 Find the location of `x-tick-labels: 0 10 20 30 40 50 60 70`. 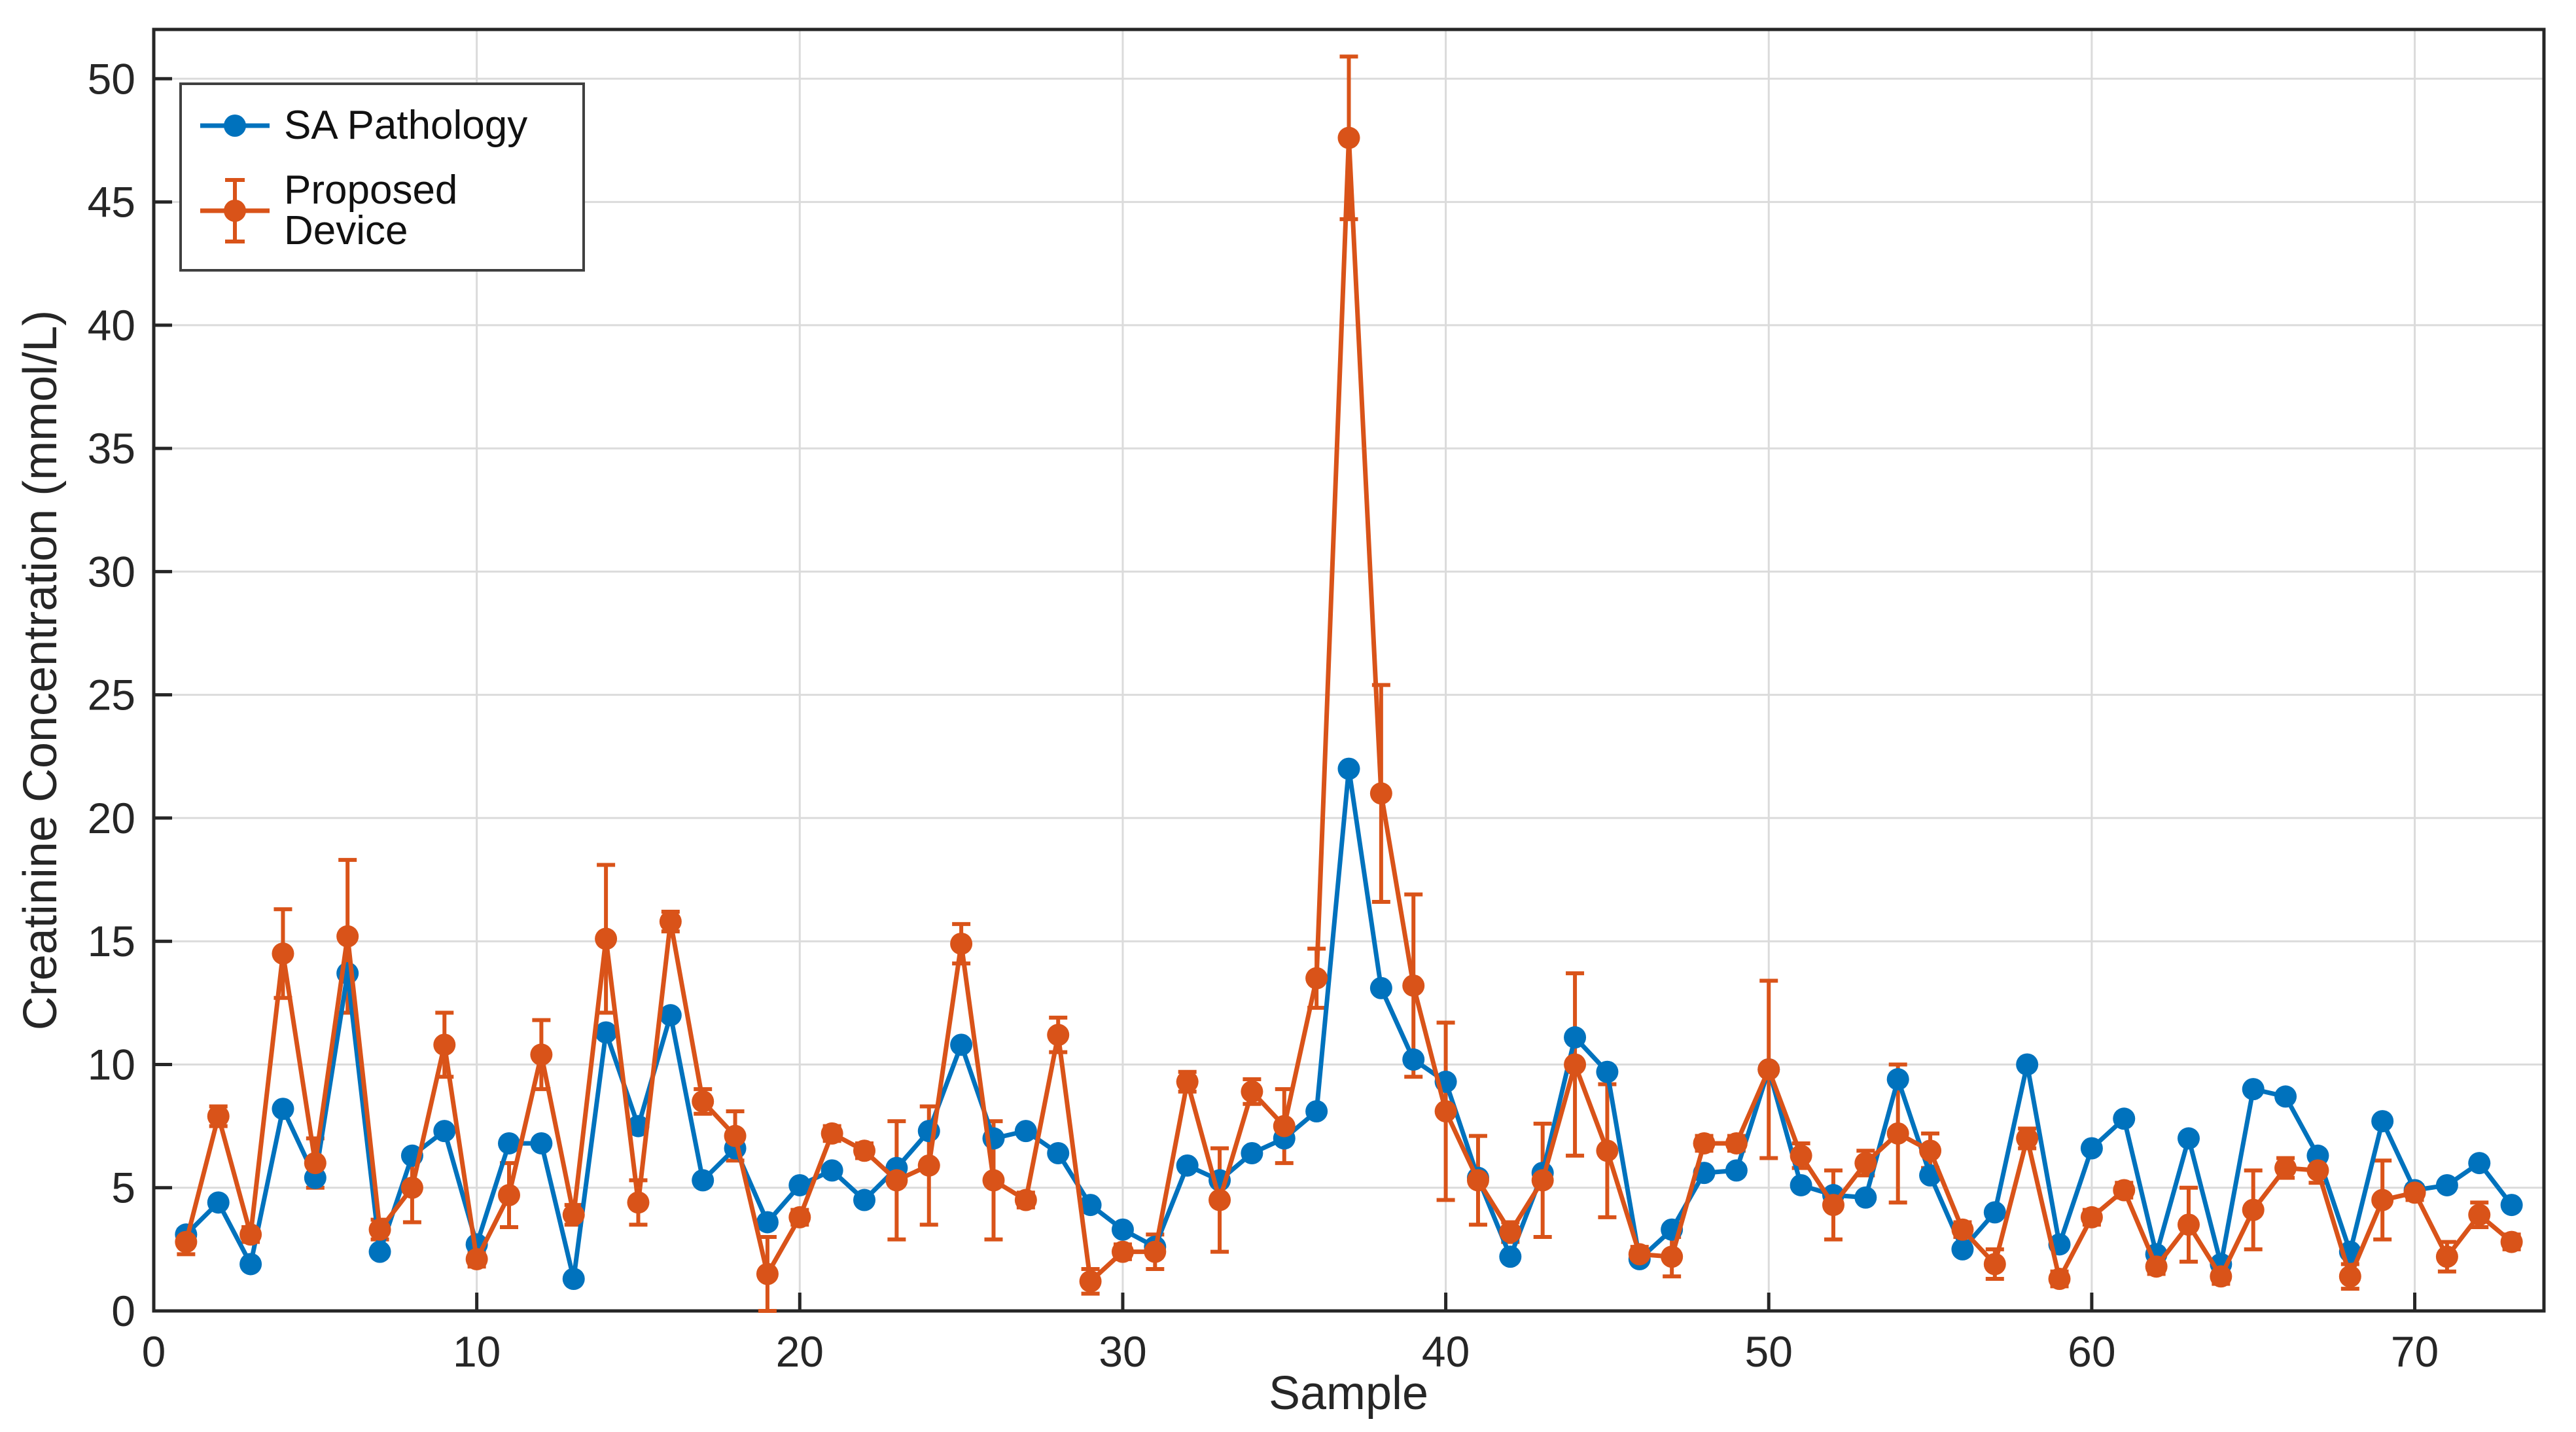

x-tick-labels: 0 10 20 30 40 50 60 70 is located at coordinates (1290, 1351).